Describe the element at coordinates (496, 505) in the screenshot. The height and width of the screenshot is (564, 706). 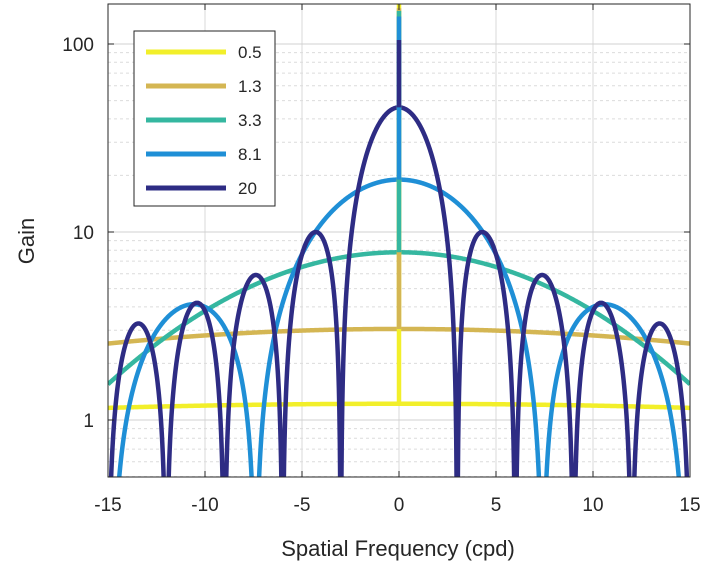
I see `x-tick-label: 5` at that location.